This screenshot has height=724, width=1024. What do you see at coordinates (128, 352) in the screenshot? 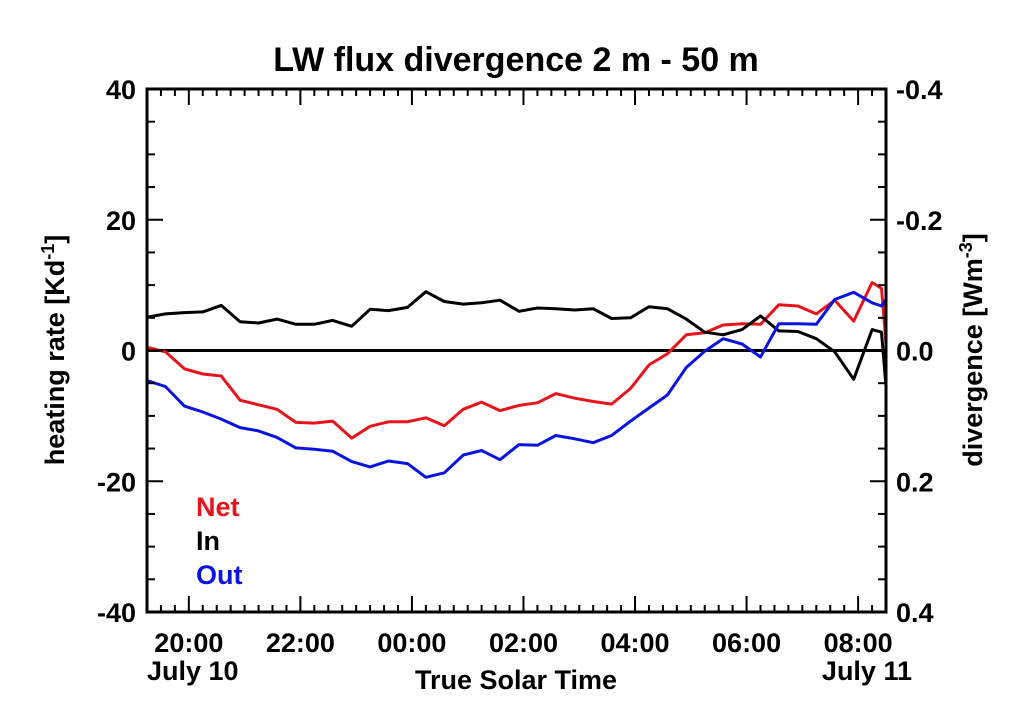
I see `y-tick-label: 0` at bounding box center [128, 352].